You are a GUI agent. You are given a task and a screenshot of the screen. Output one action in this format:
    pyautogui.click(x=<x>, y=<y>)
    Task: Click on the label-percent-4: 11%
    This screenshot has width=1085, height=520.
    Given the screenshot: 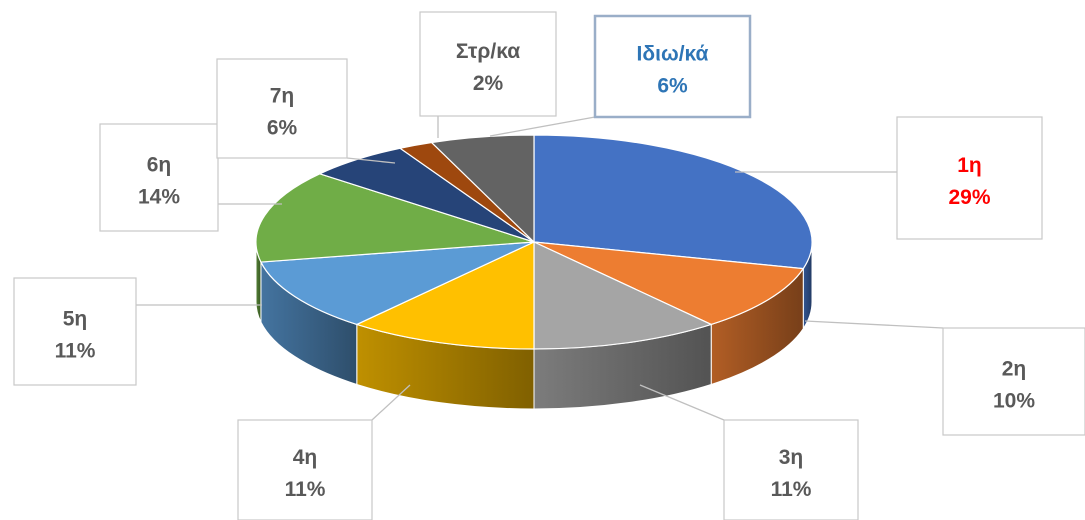 What is the action you would take?
    pyautogui.click(x=305, y=489)
    